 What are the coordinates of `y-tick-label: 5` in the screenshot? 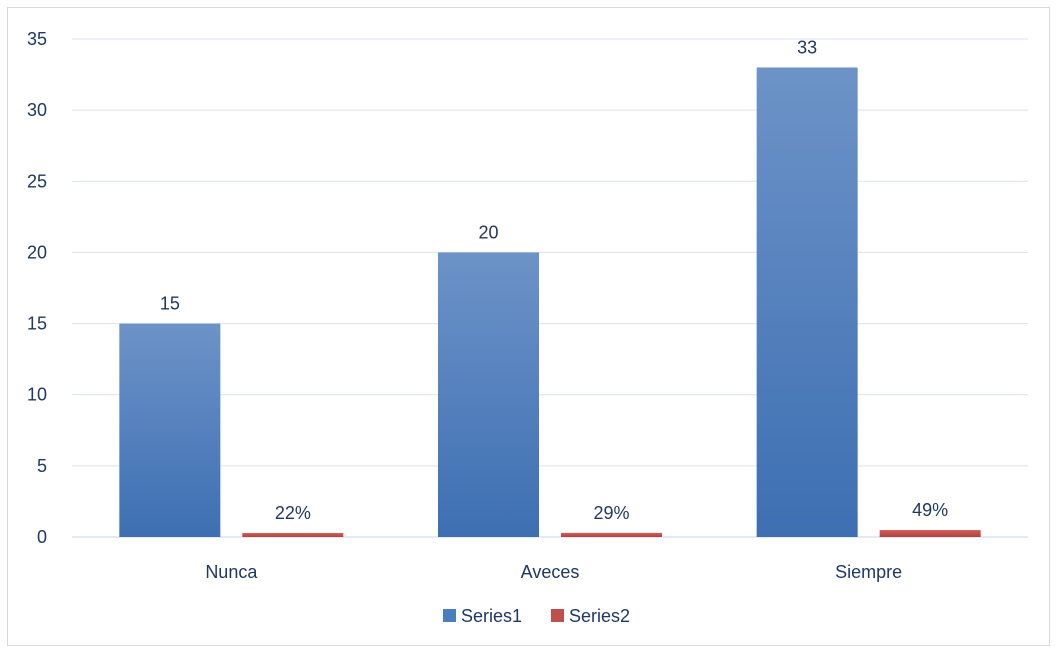 It's located at (42, 466).